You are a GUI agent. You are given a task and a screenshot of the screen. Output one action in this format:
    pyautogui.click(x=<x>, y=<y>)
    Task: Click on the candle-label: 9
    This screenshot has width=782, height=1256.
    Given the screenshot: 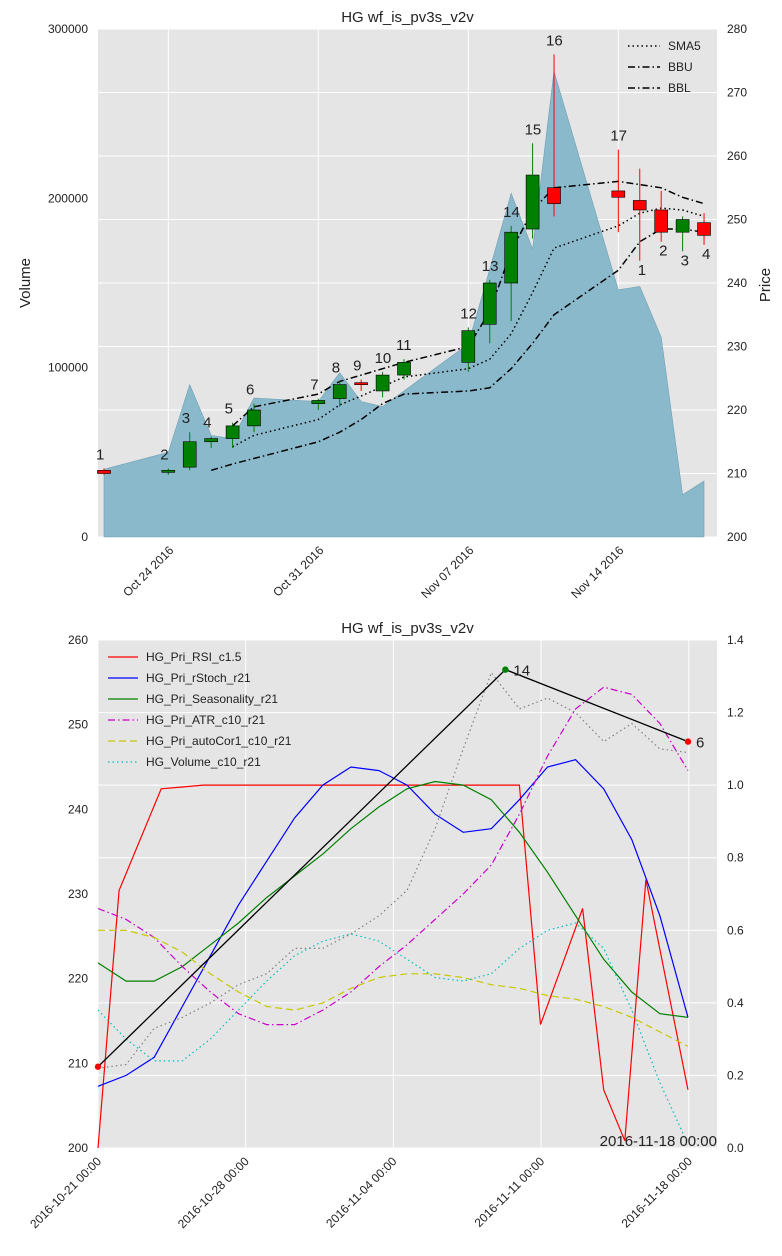 What is the action you would take?
    pyautogui.click(x=357, y=366)
    